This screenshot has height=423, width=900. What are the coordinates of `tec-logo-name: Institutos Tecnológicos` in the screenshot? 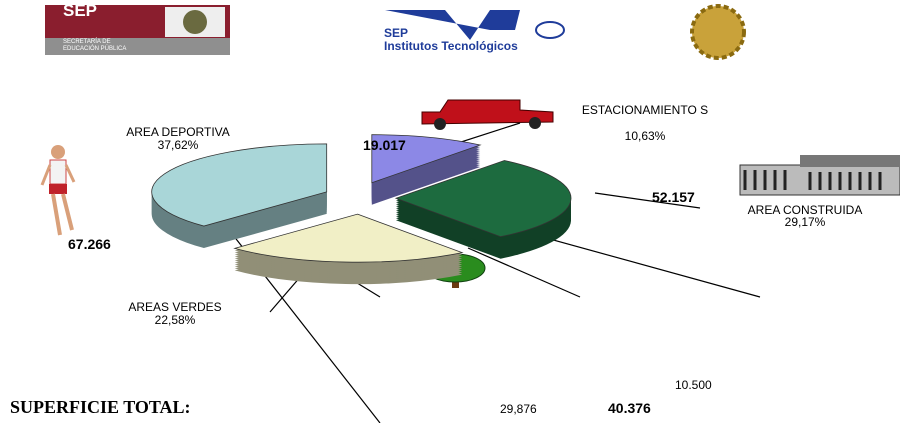 It's located at (451, 46).